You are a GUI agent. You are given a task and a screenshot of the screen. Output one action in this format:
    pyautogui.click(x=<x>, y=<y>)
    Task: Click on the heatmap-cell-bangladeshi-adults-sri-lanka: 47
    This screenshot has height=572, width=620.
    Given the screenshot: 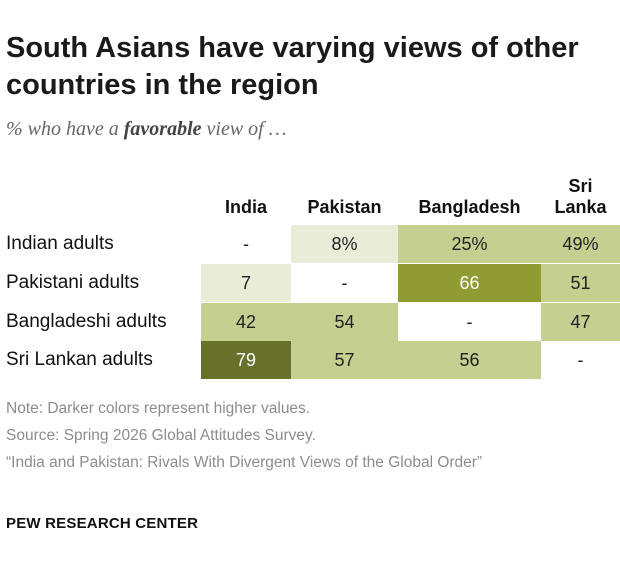 What is the action you would take?
    pyautogui.click(x=580, y=322)
    